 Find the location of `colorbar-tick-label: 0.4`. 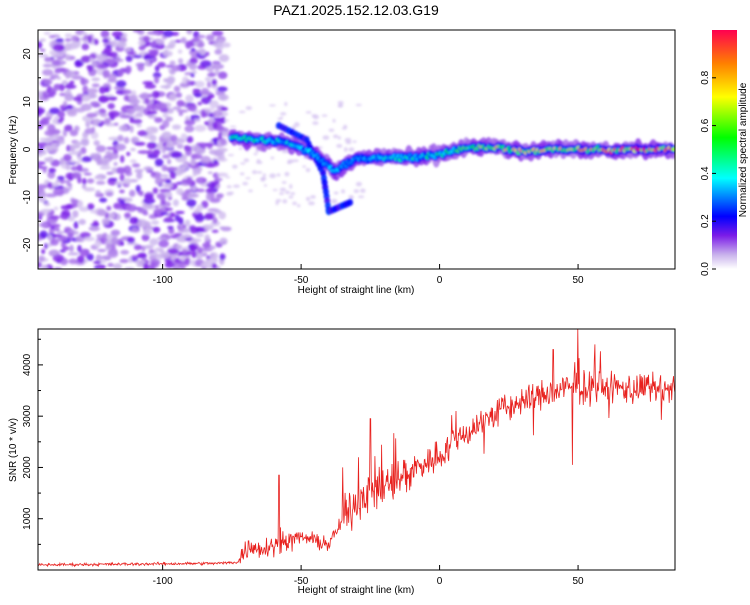

colorbar-tick-label: 0.4 is located at coordinates (705, 173).